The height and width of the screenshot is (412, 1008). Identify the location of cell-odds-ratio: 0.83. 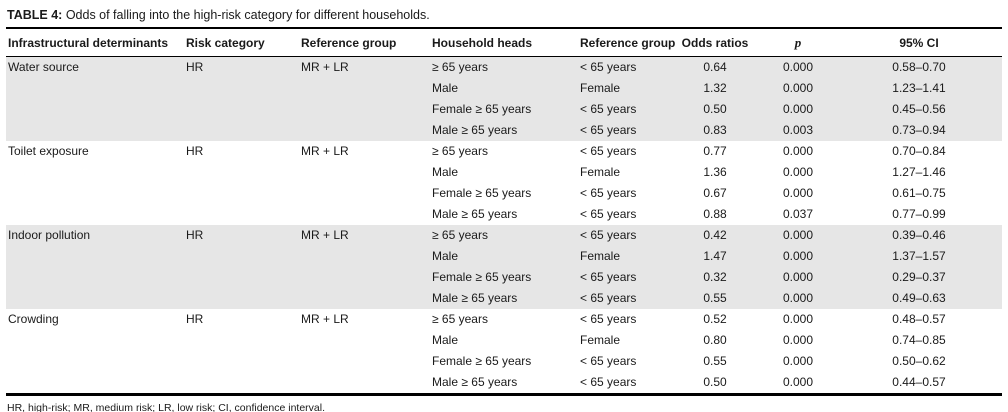
(715, 130).